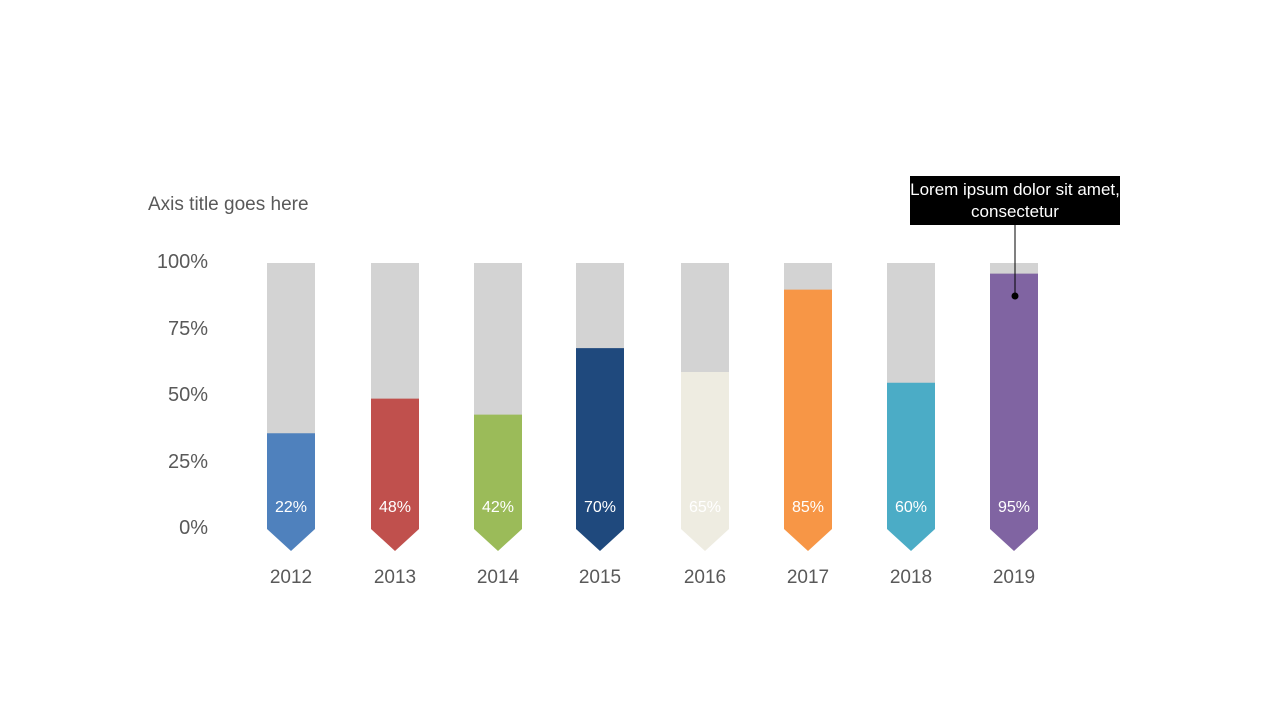 This screenshot has width=1280, height=720. What do you see at coordinates (705, 577) in the screenshot?
I see `x-tick-label: 2016` at bounding box center [705, 577].